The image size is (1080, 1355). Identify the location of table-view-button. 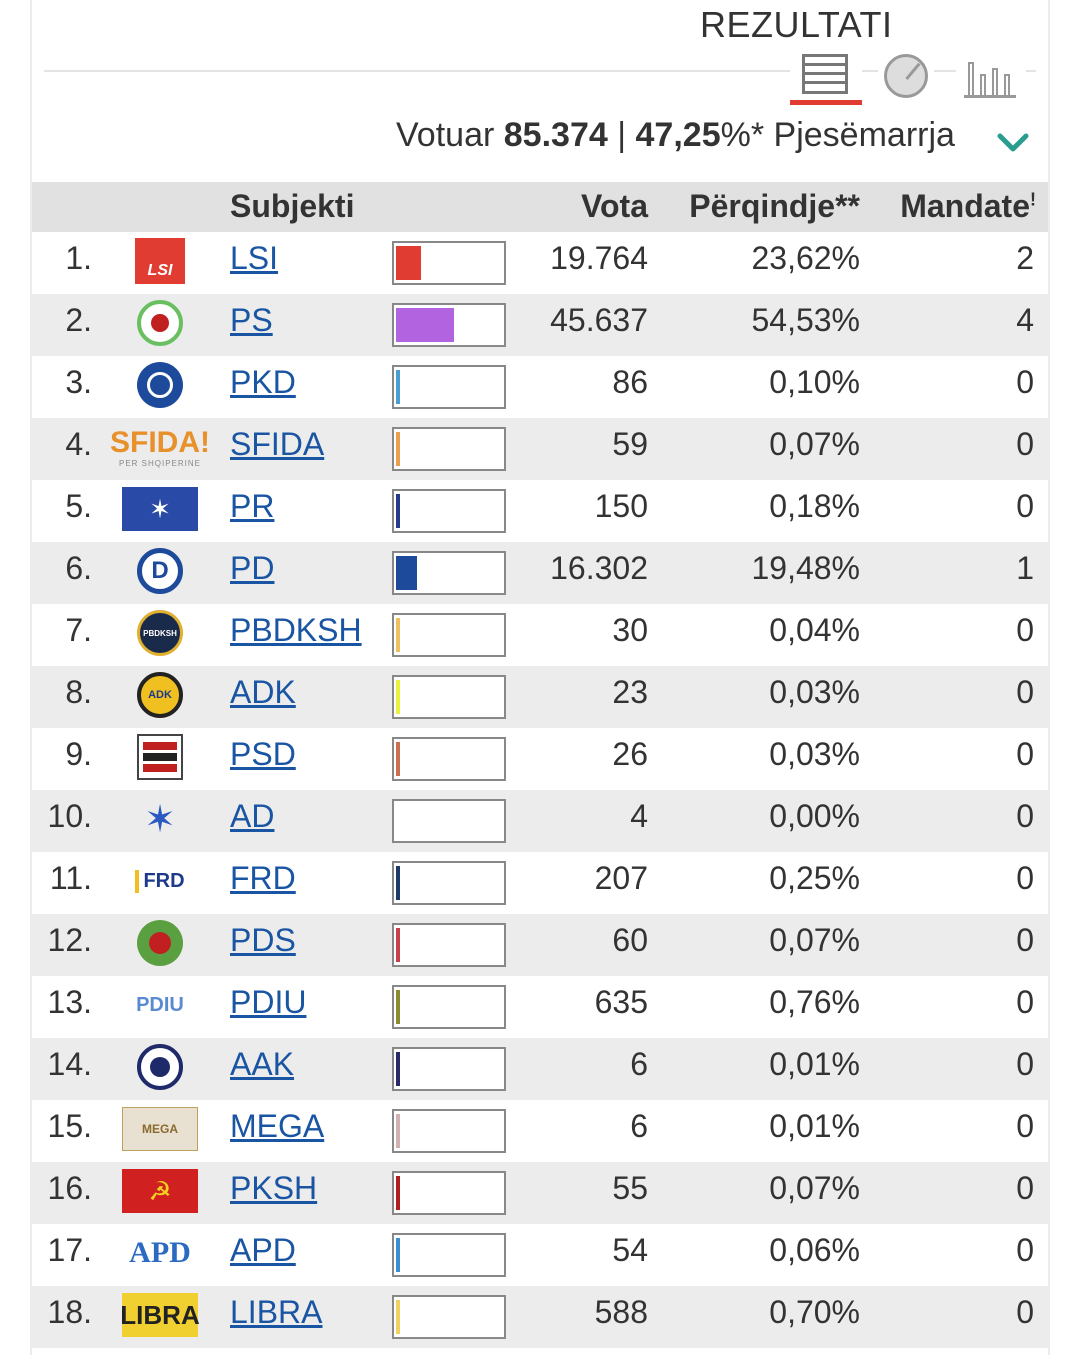
(826, 77).